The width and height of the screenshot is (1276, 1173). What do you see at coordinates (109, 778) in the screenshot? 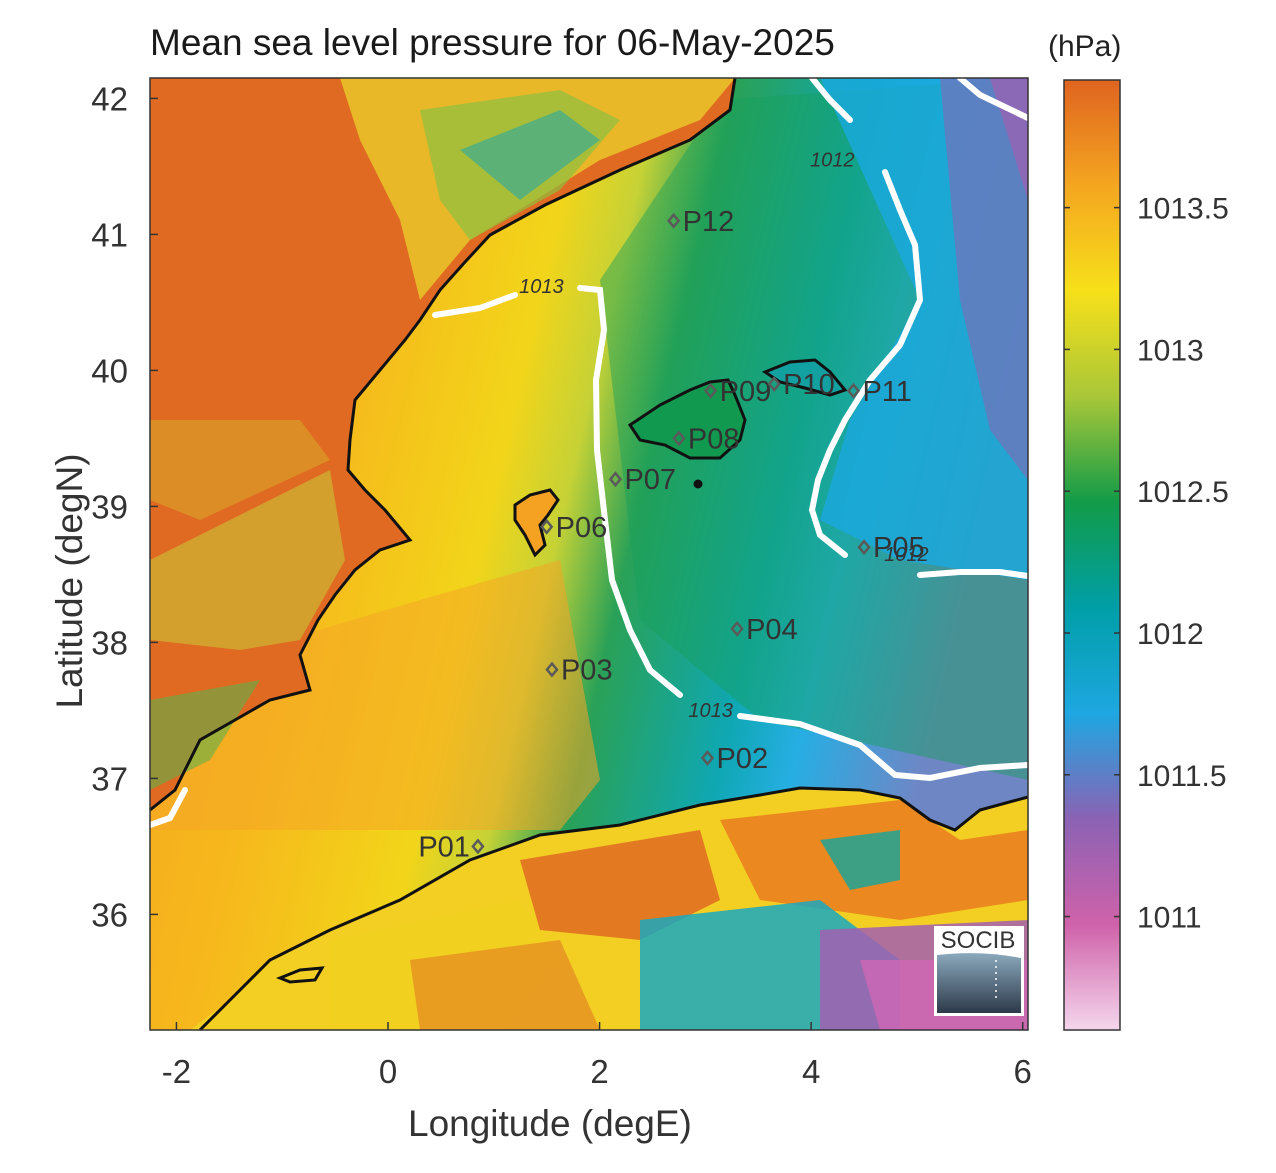
I see `y-tick-label: 37` at bounding box center [109, 778].